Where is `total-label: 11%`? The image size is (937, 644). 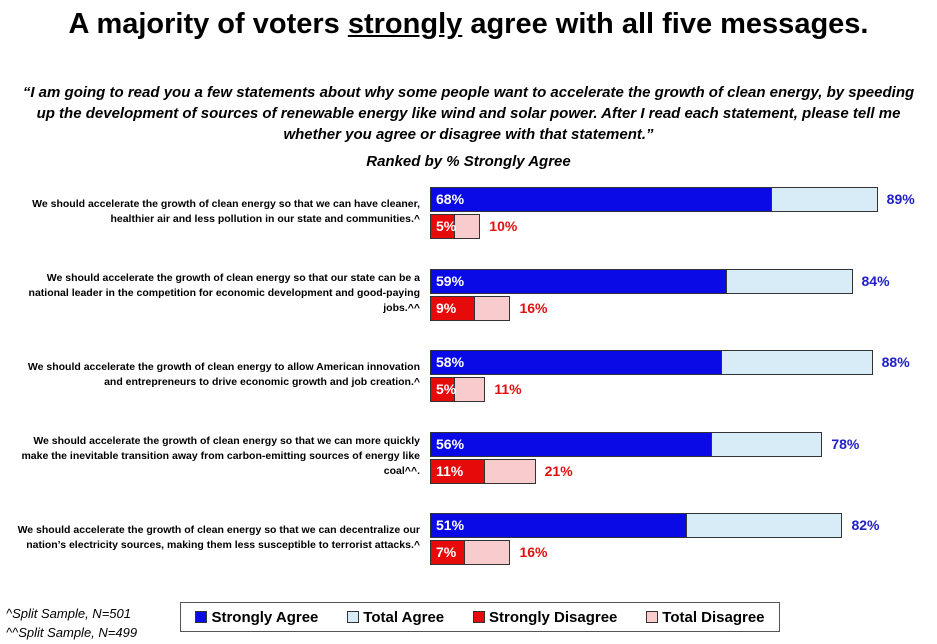
total-label: 11% is located at coordinates (508, 389).